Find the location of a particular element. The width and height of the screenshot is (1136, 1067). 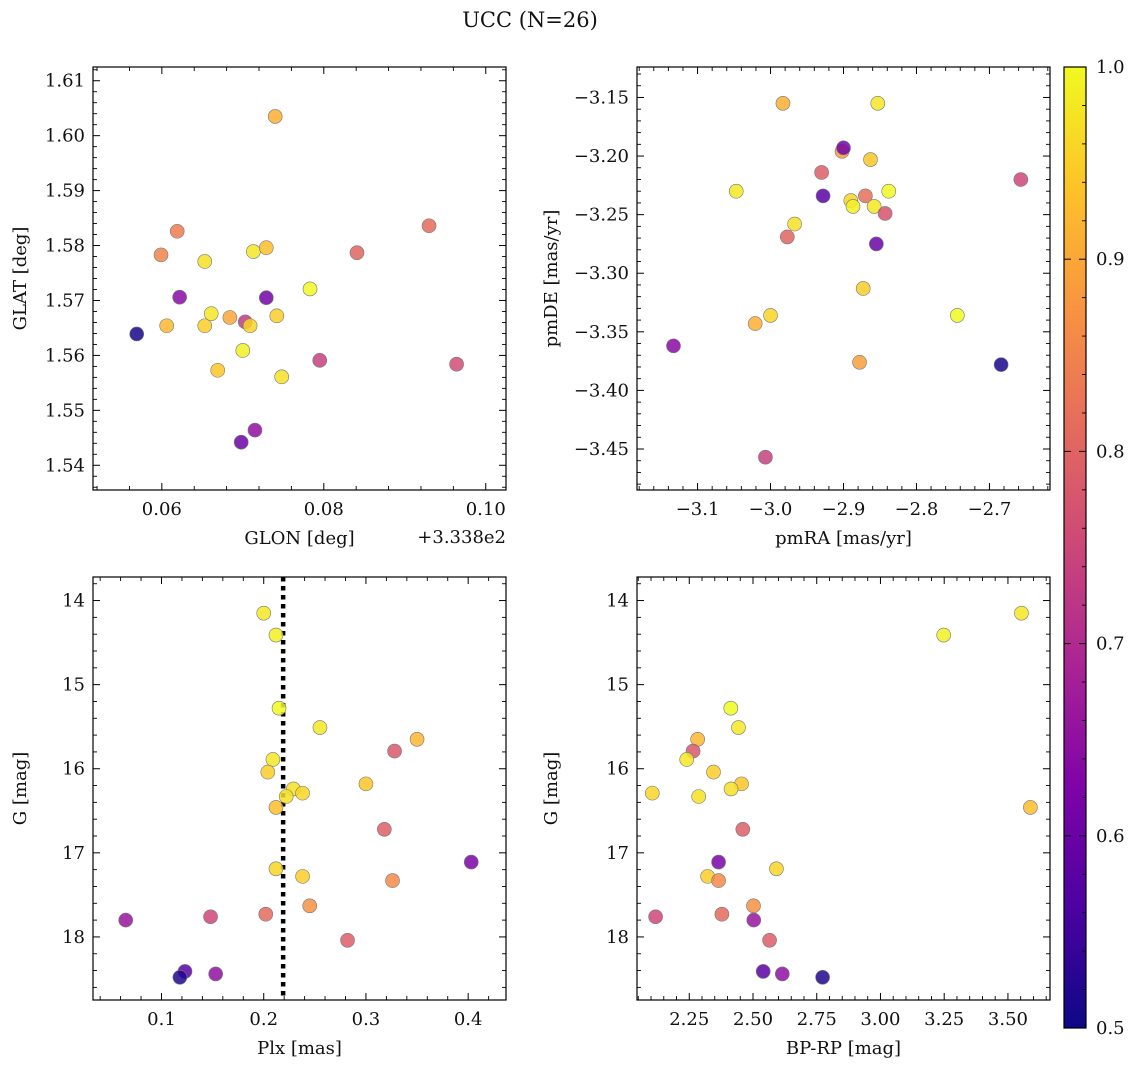

x-tick-label: 2.50 is located at coordinates (753, 1019).